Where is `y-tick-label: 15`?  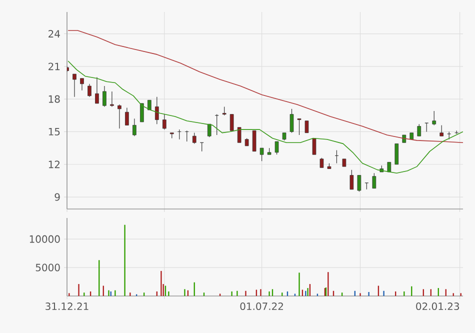 y-tick-label: 15 is located at coordinates (54, 132).